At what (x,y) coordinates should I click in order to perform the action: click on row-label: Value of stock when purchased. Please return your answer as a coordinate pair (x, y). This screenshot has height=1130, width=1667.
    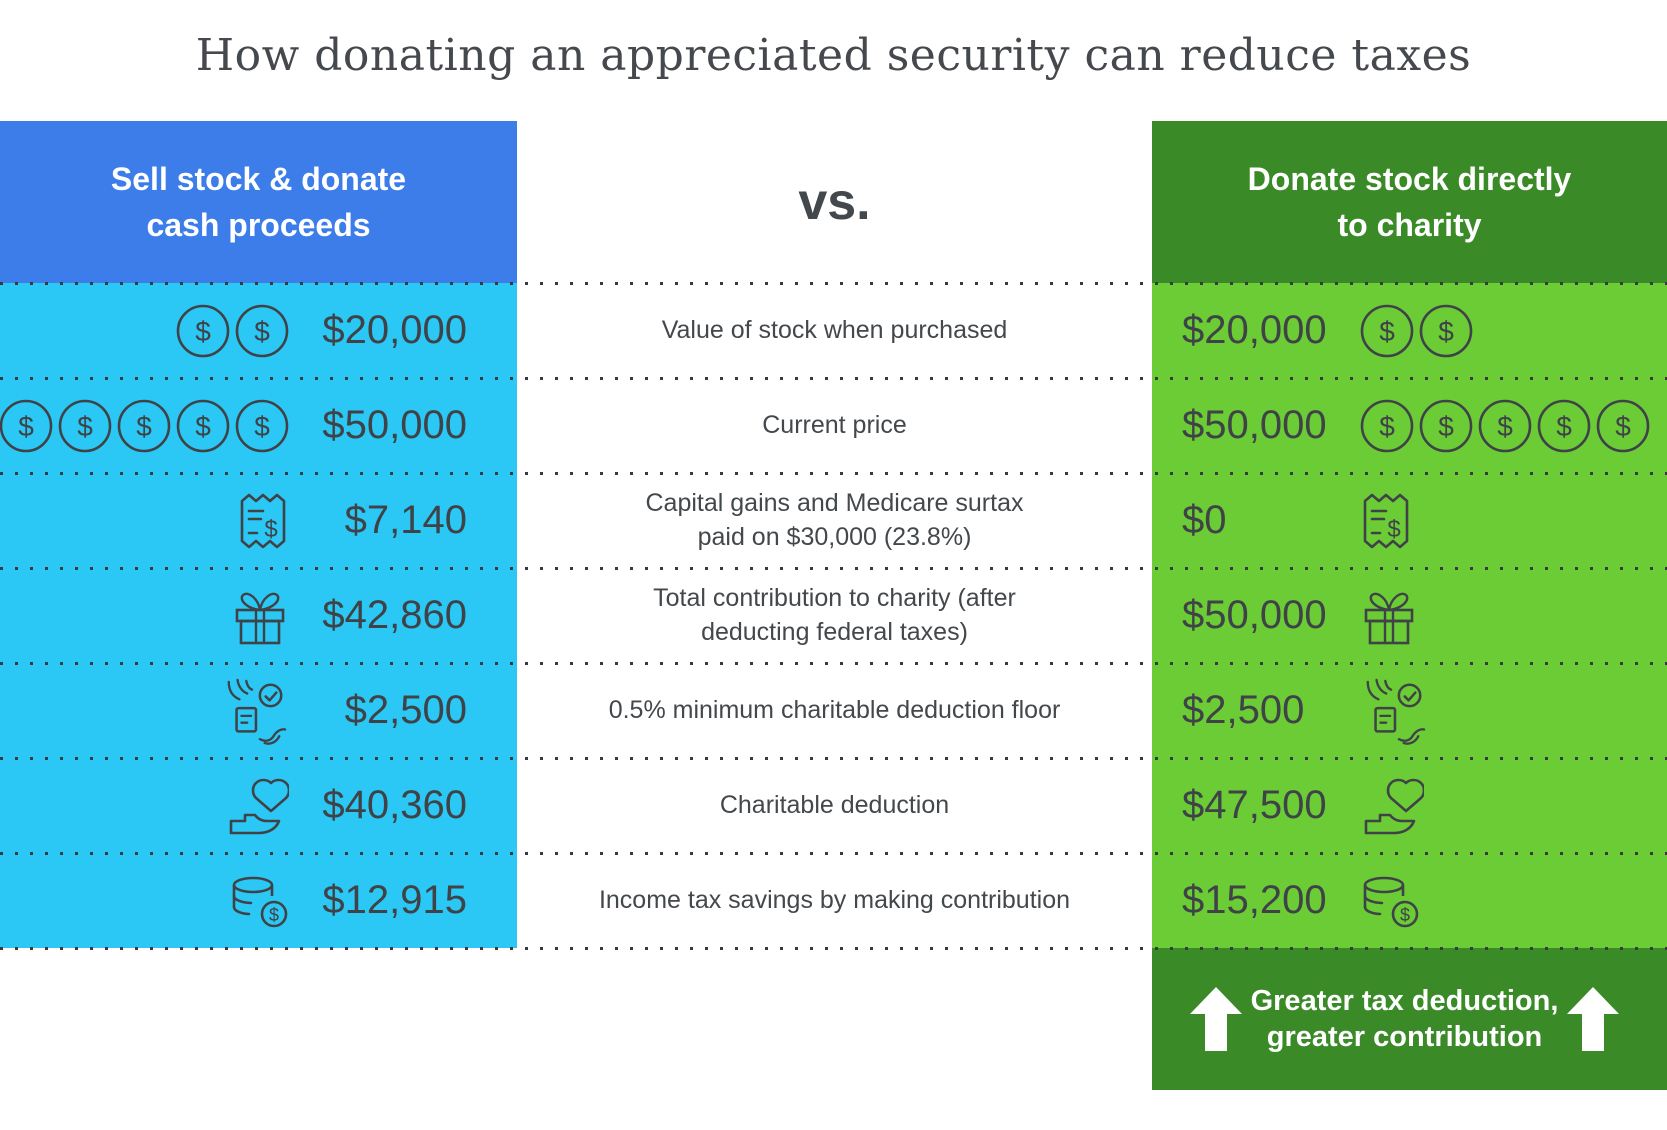
    Looking at the image, I should click on (834, 329).